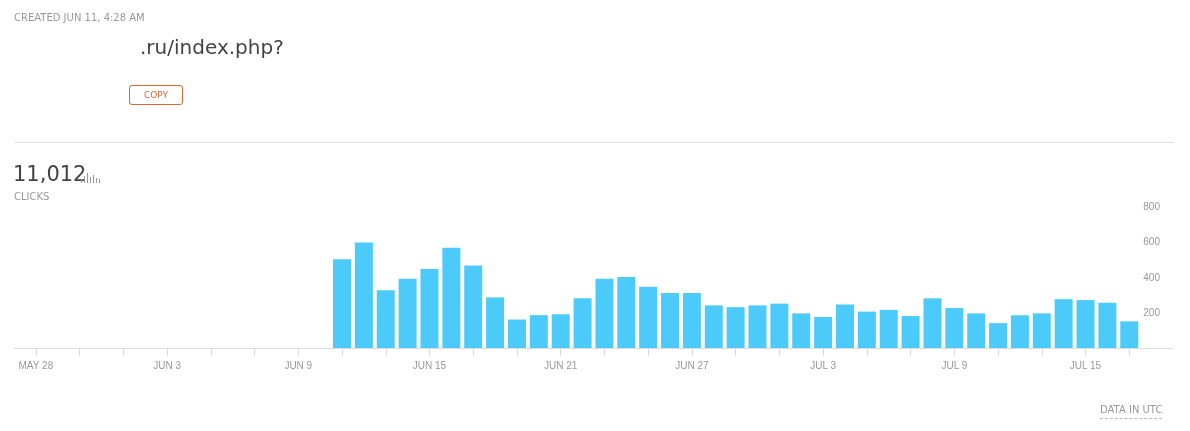  What do you see at coordinates (212, 47) in the screenshot?
I see `text: .ru/index.php?` at bounding box center [212, 47].